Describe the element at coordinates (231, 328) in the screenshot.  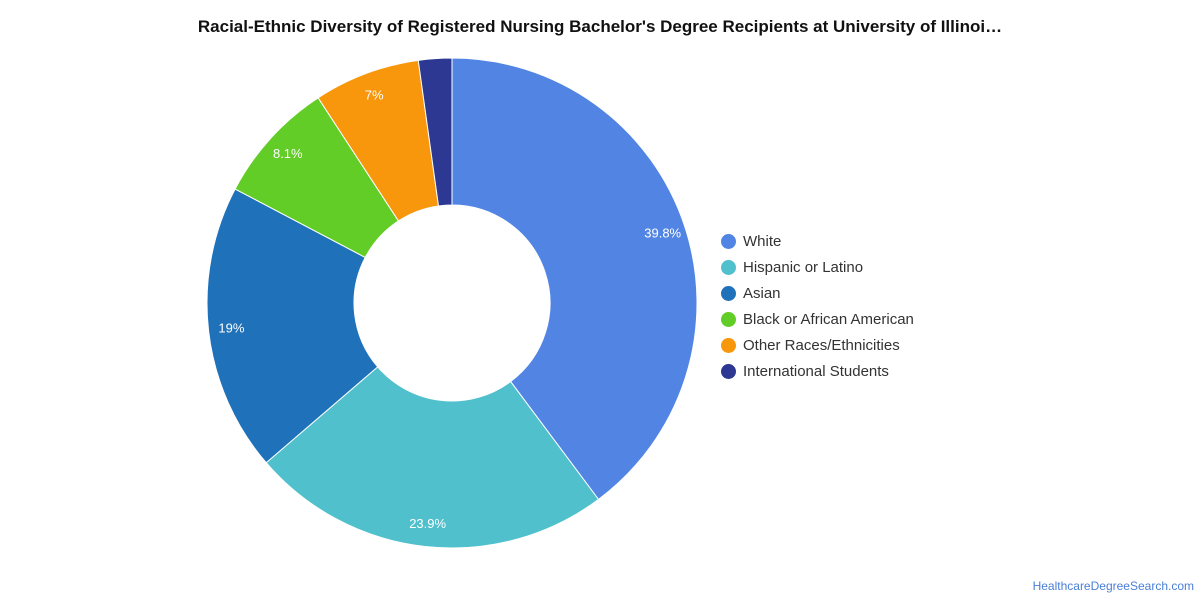
I see `slice-label-asian: 19%` at that location.